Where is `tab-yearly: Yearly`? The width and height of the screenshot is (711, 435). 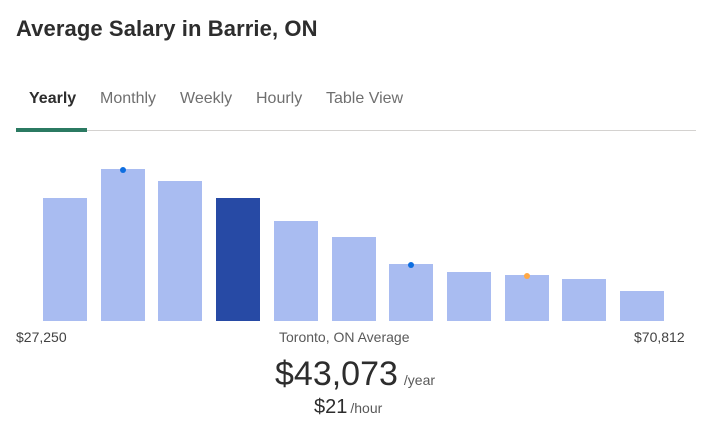 tab-yearly: Yearly is located at coordinates (53, 98).